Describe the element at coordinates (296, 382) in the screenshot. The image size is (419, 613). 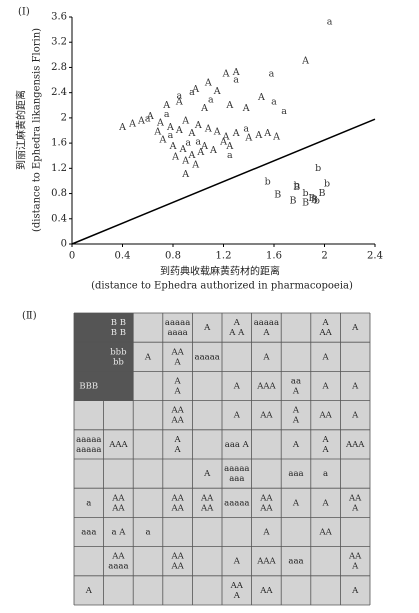
I see `som-cell-label: aa` at that location.